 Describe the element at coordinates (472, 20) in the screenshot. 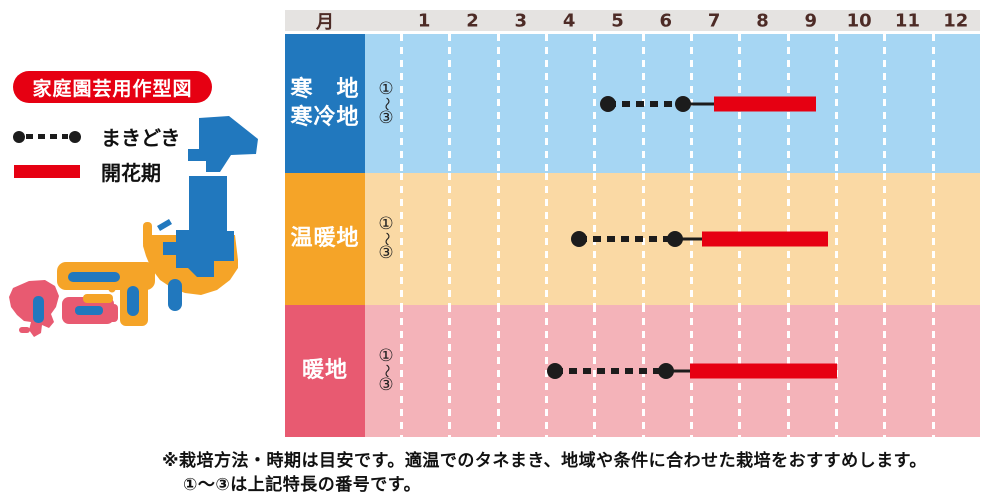

I see `month-header-cell: 2` at that location.